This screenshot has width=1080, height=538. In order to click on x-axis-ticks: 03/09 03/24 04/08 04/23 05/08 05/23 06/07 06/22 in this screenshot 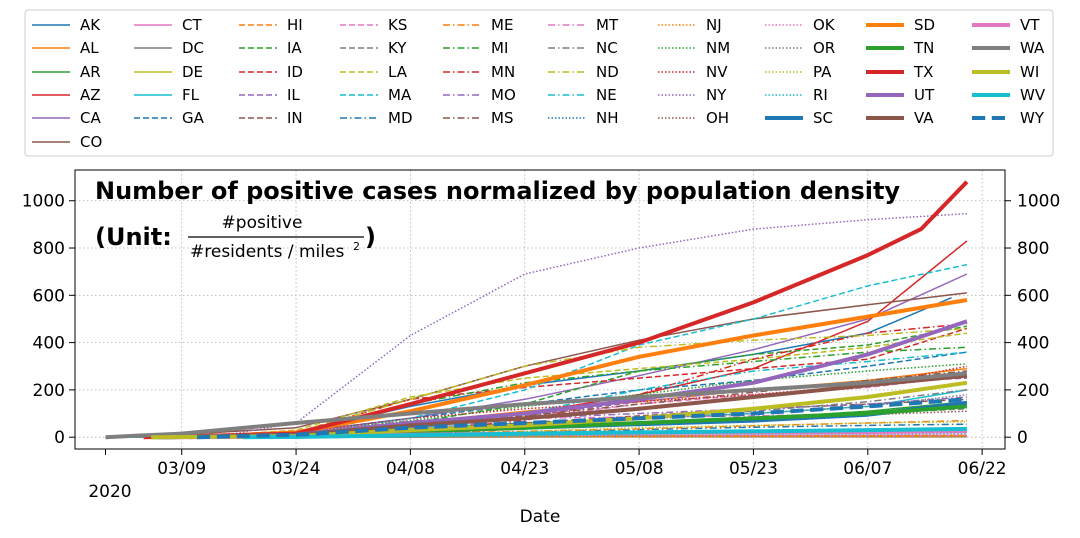, I will do `click(555, 464)`.